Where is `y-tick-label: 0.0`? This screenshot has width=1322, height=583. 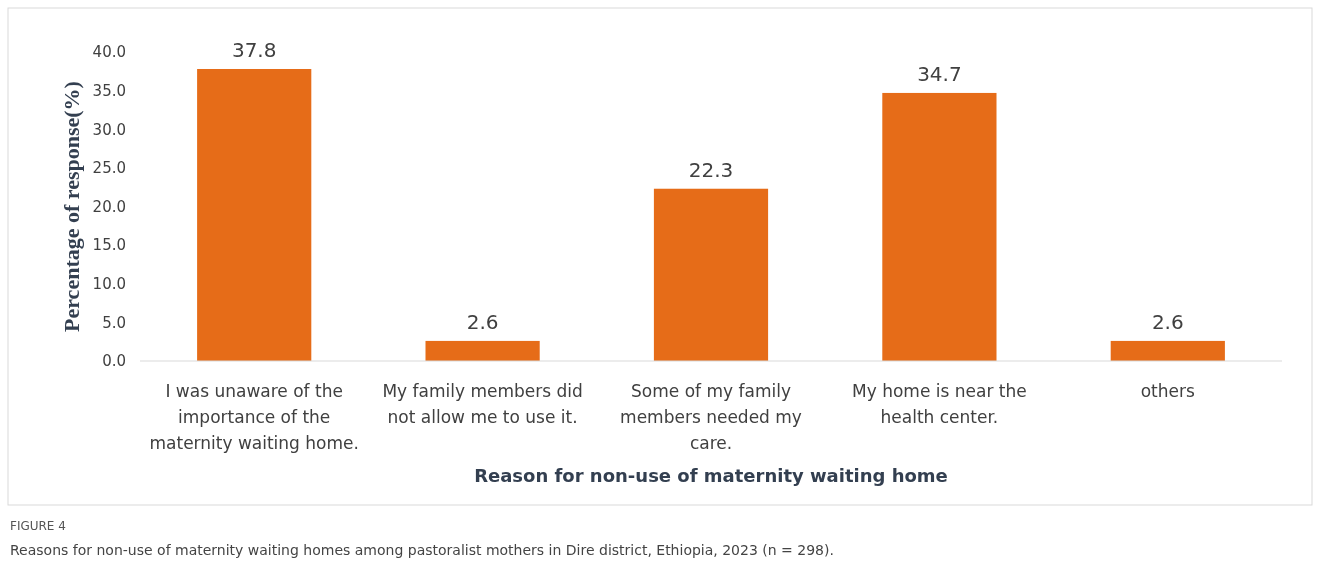
y-tick-label: 0.0 is located at coordinates (114, 361).